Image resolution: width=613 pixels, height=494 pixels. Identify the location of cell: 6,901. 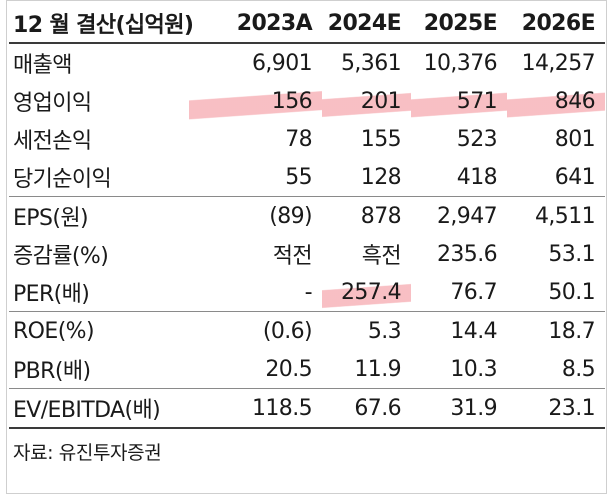
(282, 63).